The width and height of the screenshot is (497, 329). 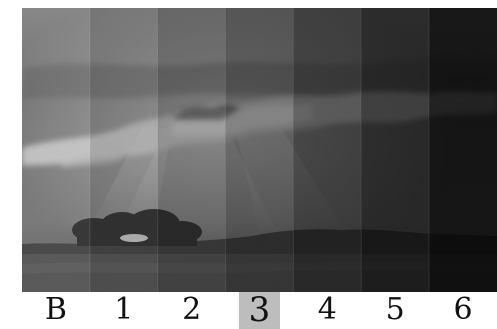 I want to click on label-b: B, so click(x=55, y=309).